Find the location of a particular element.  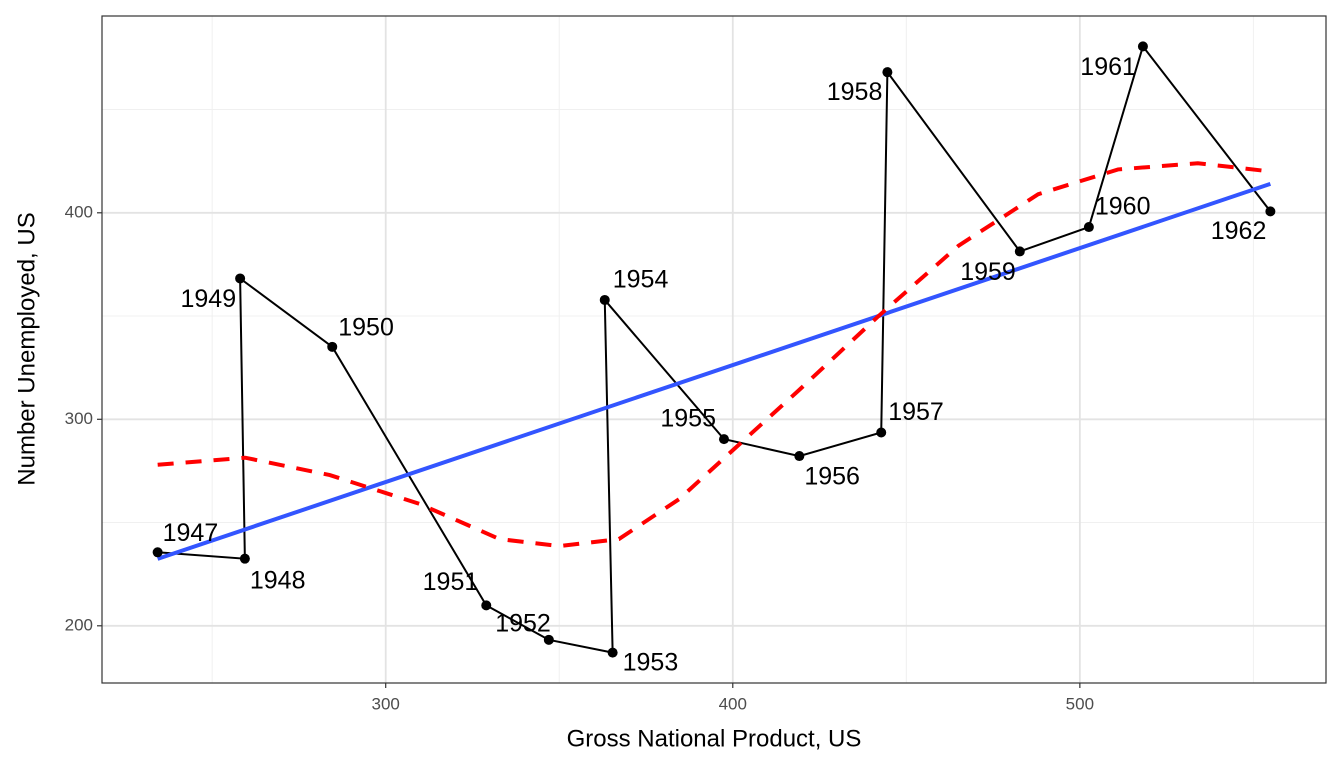

point-label: 1951 is located at coordinates (451, 582).